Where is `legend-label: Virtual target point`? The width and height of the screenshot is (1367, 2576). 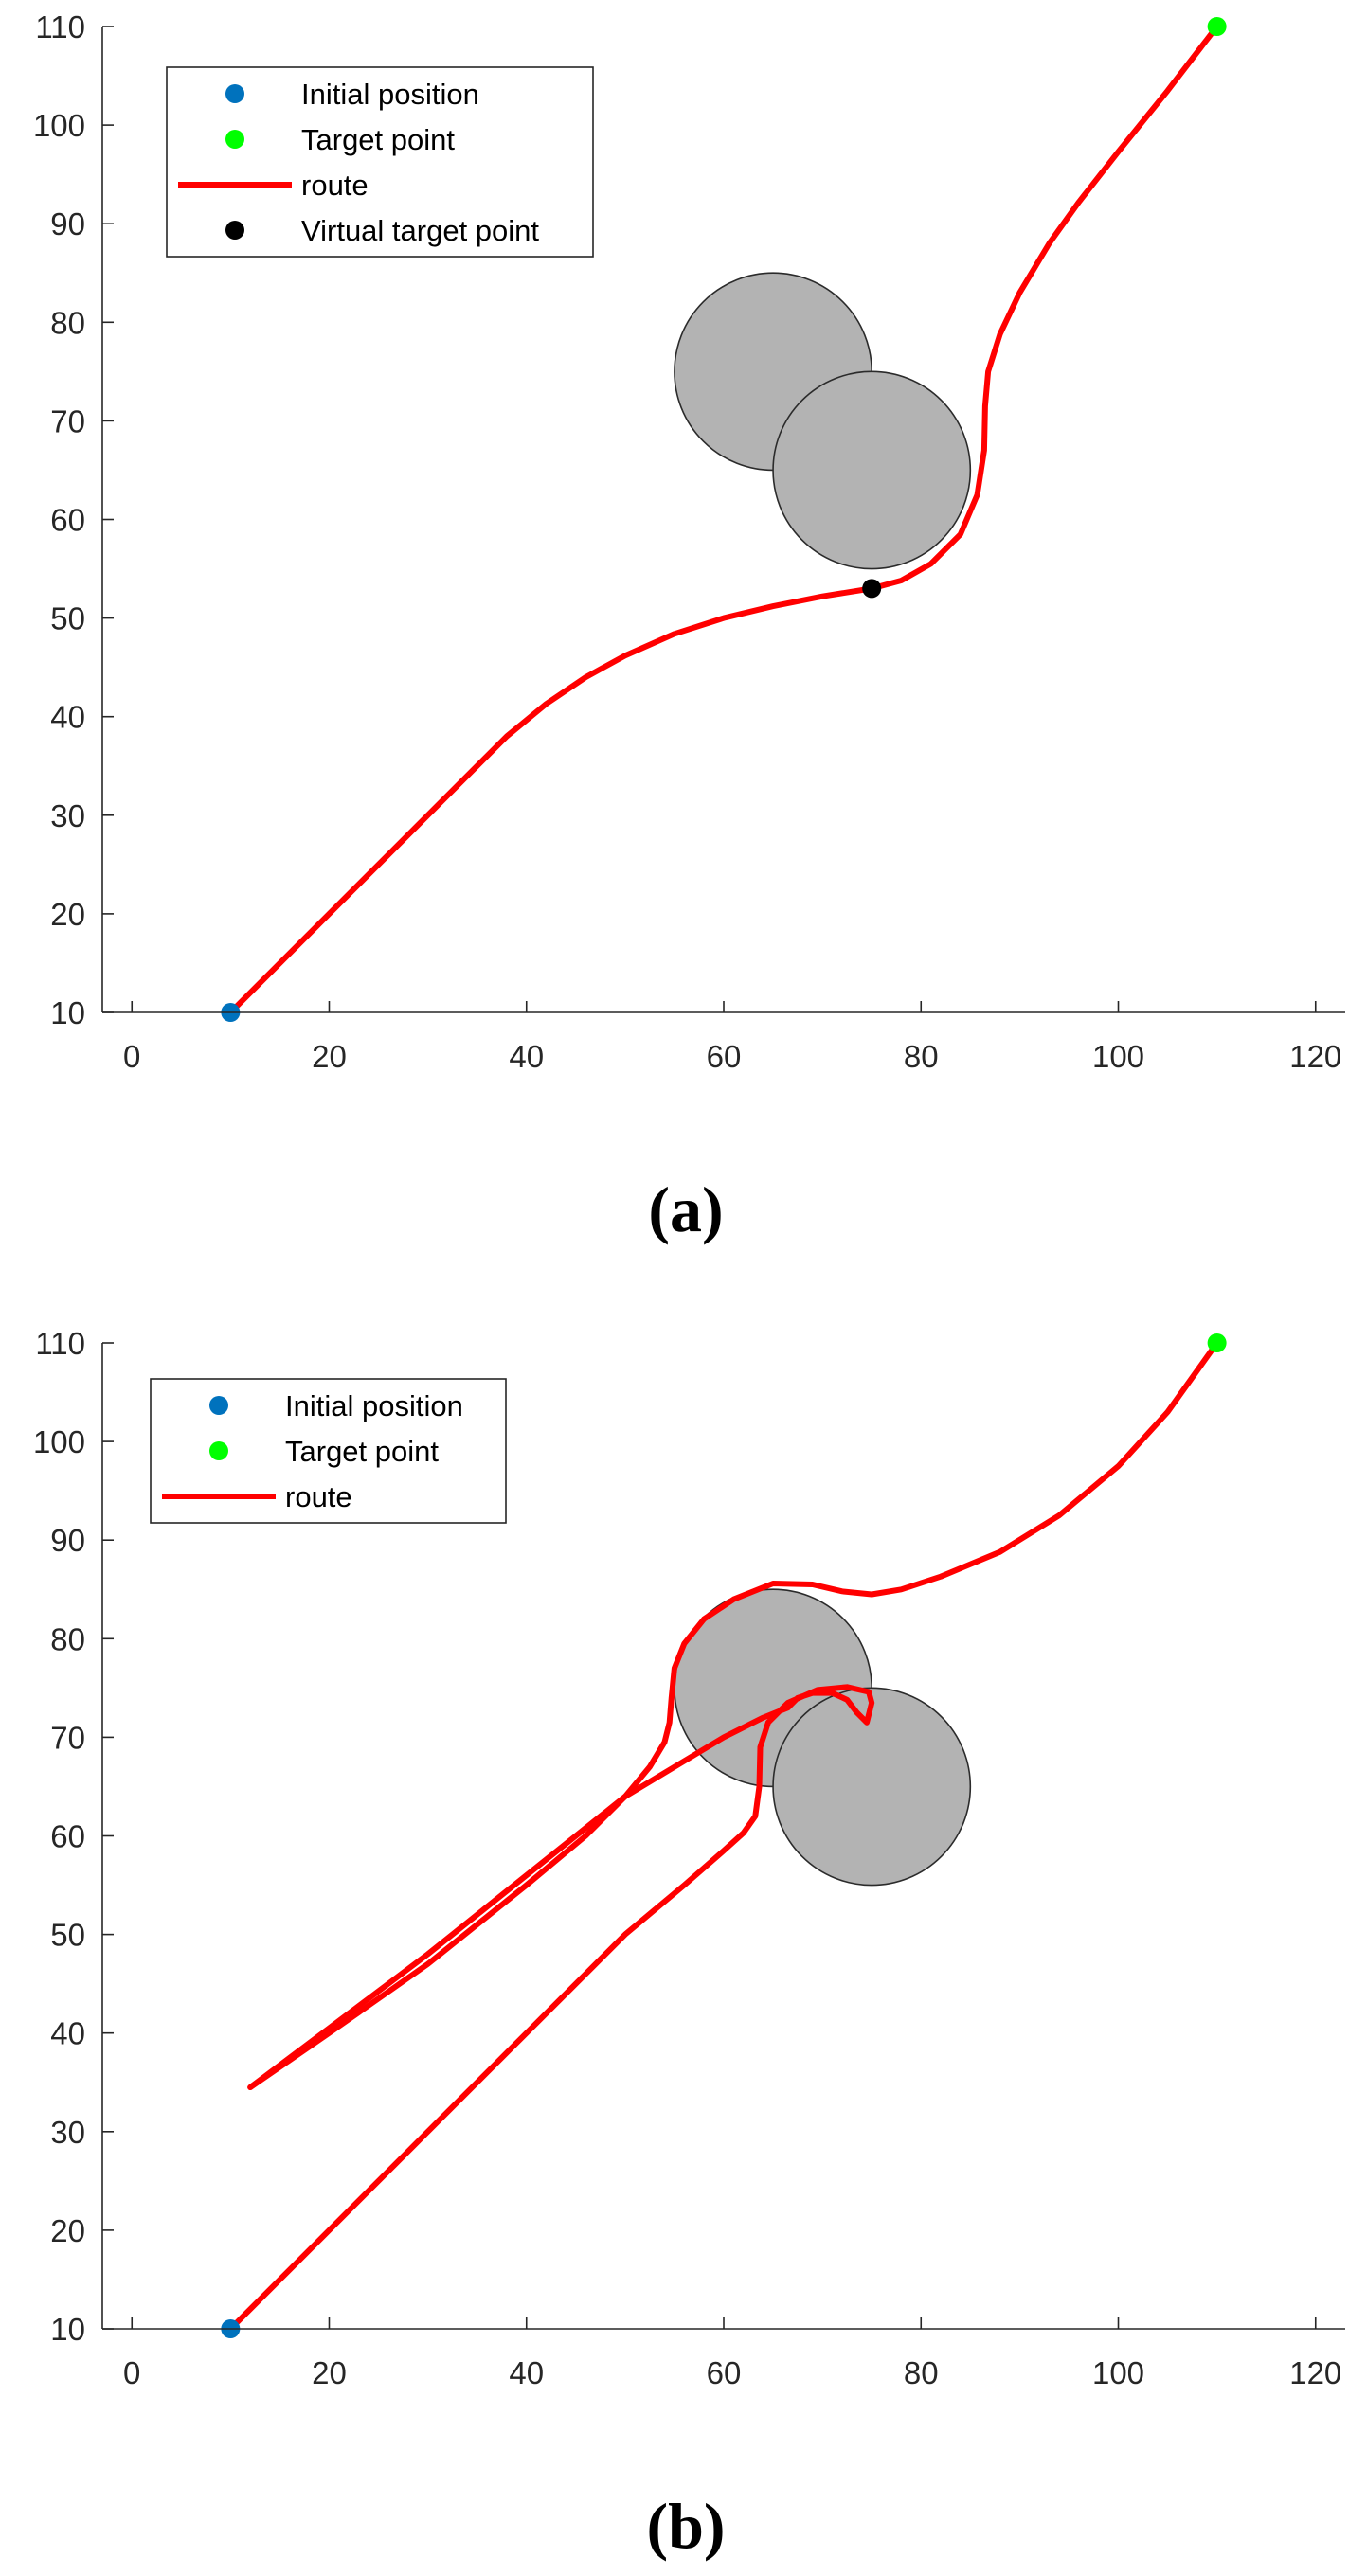 legend-label: Virtual target point is located at coordinates (420, 230).